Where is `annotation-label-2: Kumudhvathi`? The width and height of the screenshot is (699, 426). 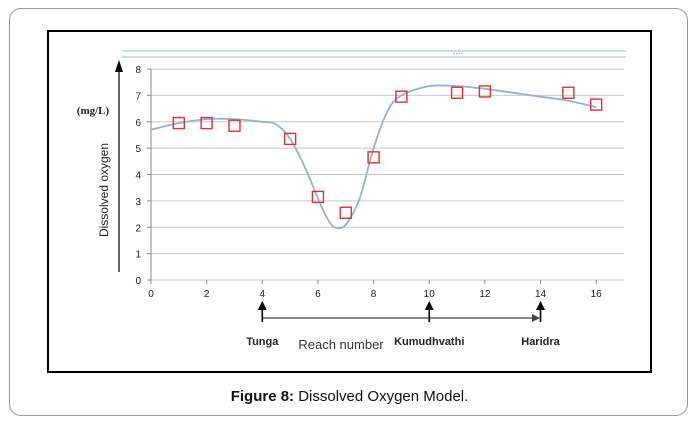
annotation-label-2: Kumudhvathi is located at coordinates (429, 342).